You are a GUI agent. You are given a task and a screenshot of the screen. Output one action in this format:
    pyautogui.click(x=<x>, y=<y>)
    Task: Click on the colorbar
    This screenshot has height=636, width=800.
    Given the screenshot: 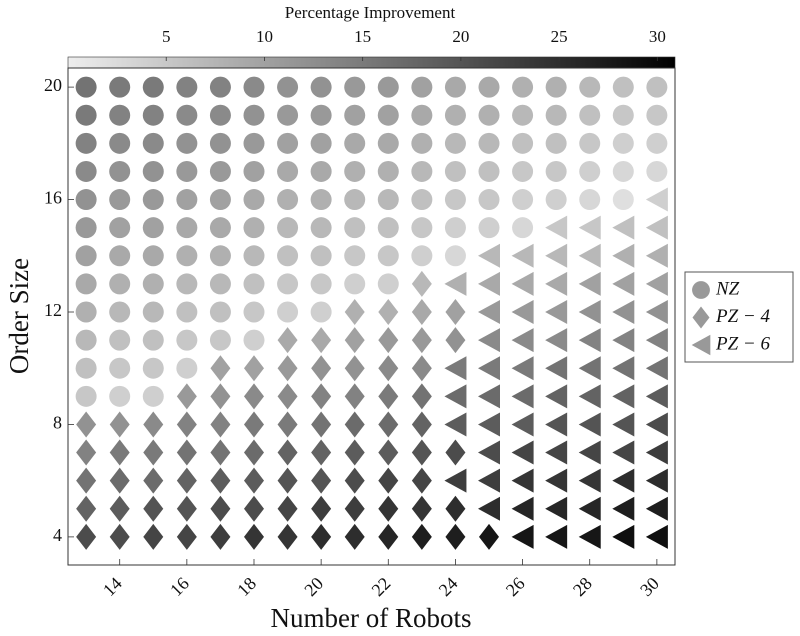 What is the action you would take?
    pyautogui.click(x=371, y=62)
    